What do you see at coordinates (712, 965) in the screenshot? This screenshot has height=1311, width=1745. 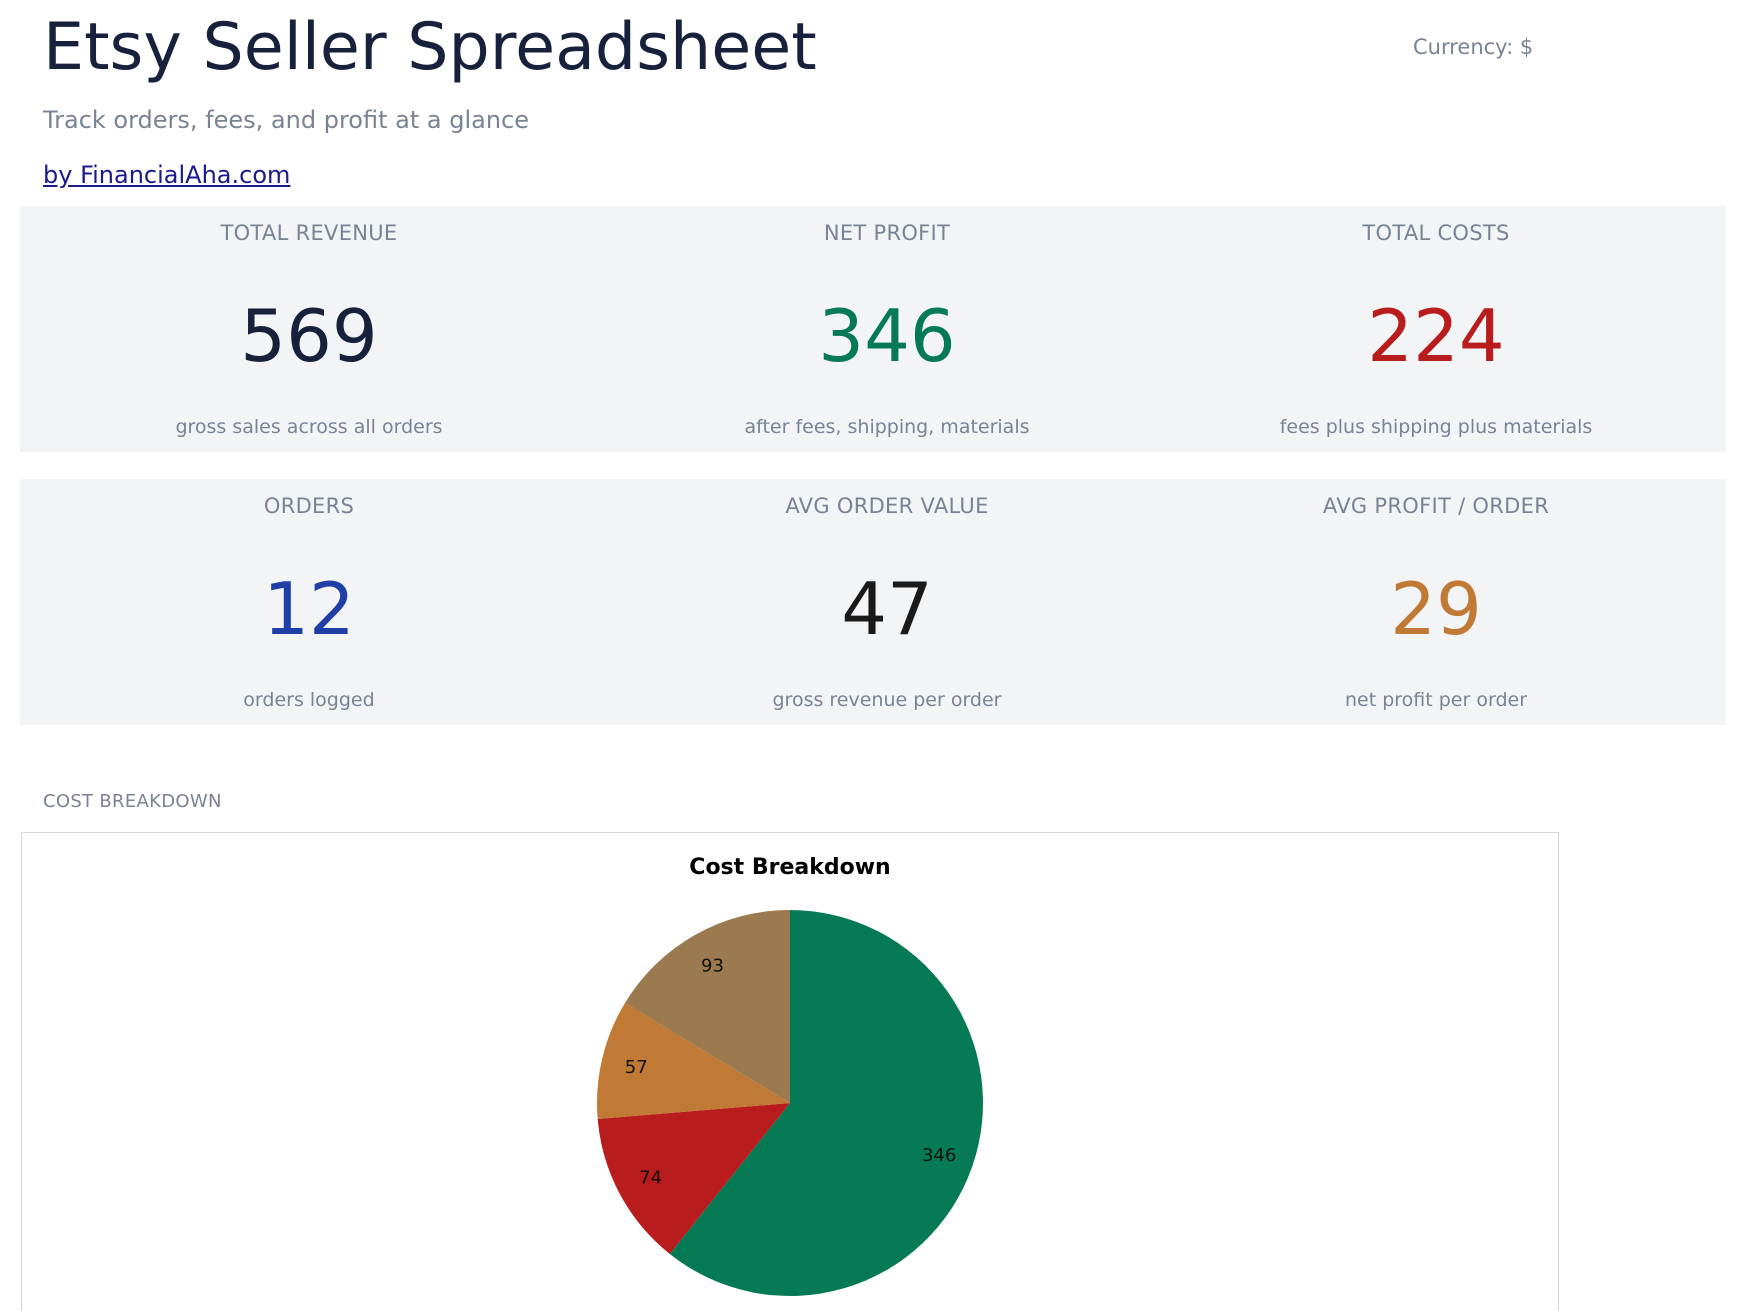 I see `pie-slice-label-3: 93` at bounding box center [712, 965].